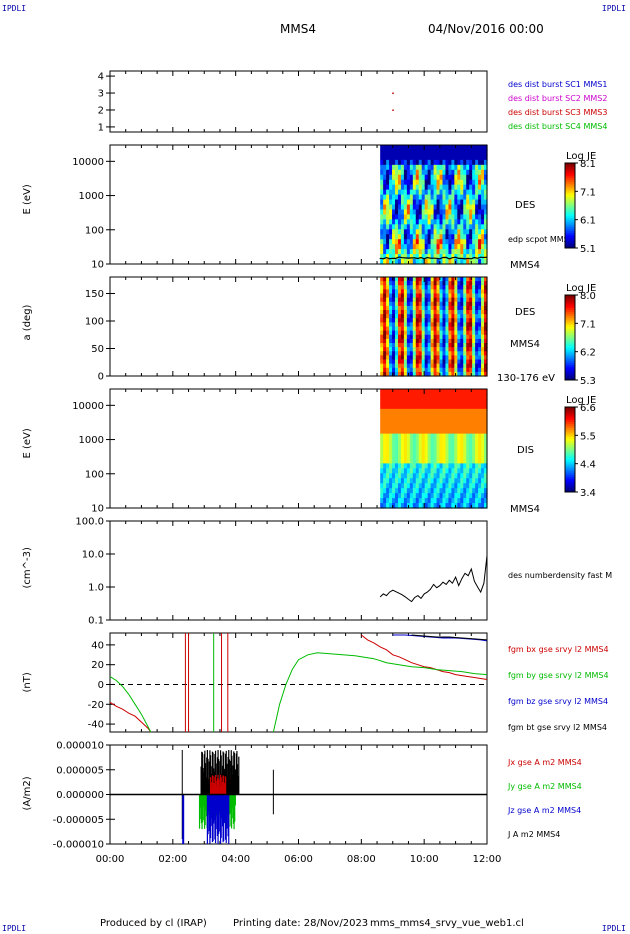 The height and width of the screenshot is (934, 630). What do you see at coordinates (560, 575) in the screenshot?
I see `density-legend-entry: des numberdensity fast M` at bounding box center [560, 575].